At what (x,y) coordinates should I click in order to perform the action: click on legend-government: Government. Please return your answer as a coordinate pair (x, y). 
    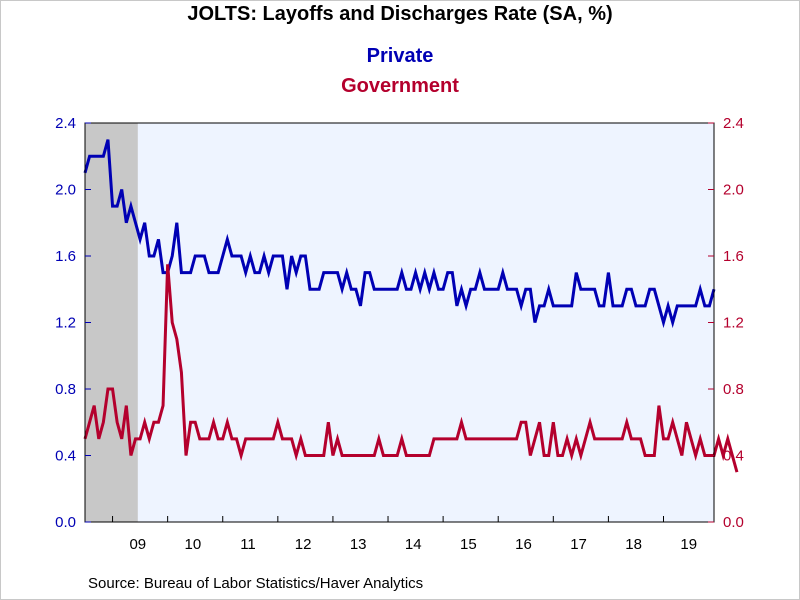
    Looking at the image, I should click on (400, 86).